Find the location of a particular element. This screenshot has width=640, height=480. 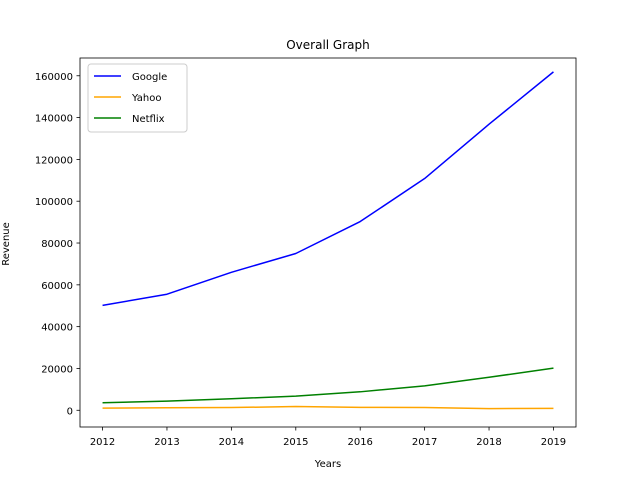

y-tick-label: 0 is located at coordinates (70, 411).